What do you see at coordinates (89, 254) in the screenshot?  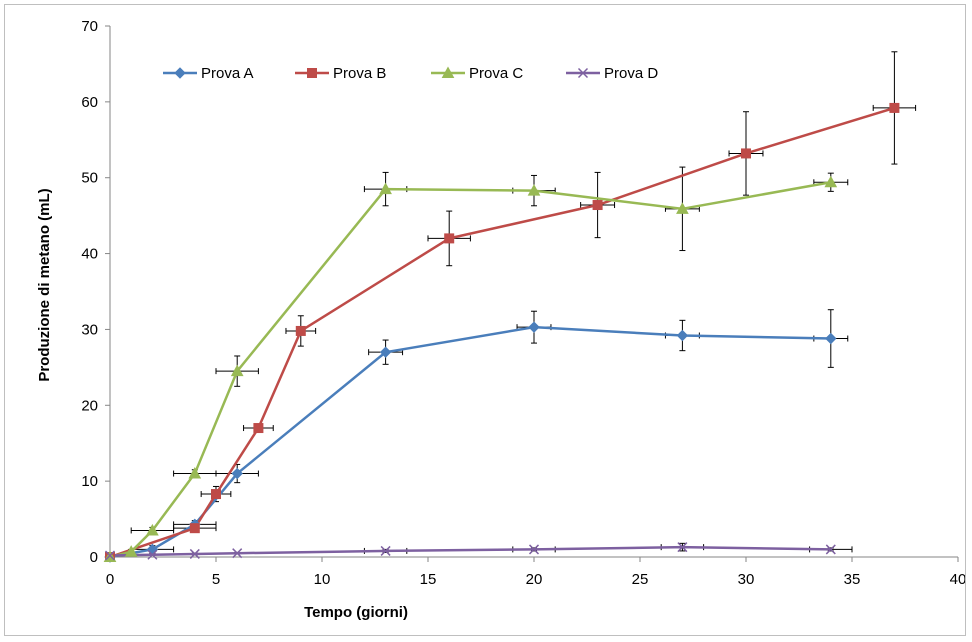 I see `y-tick-label: 40` at bounding box center [89, 254].